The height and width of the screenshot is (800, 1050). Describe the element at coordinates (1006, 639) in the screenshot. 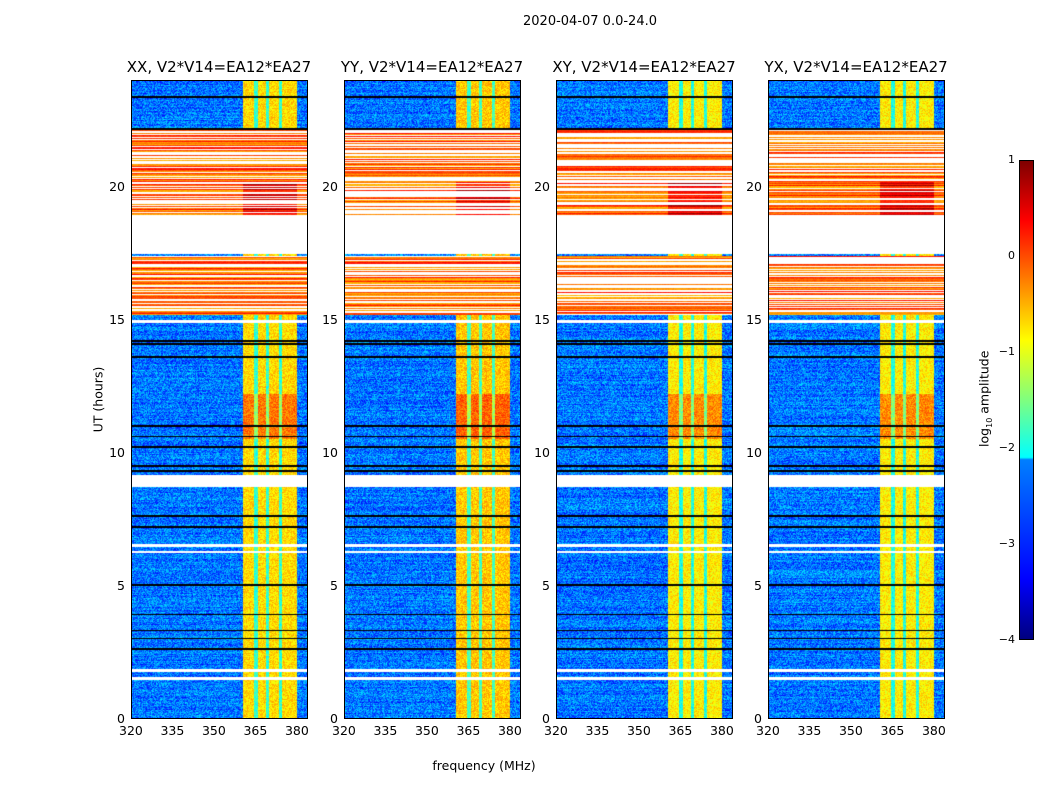

I see `colorbar-tick-label: −4` at that location.